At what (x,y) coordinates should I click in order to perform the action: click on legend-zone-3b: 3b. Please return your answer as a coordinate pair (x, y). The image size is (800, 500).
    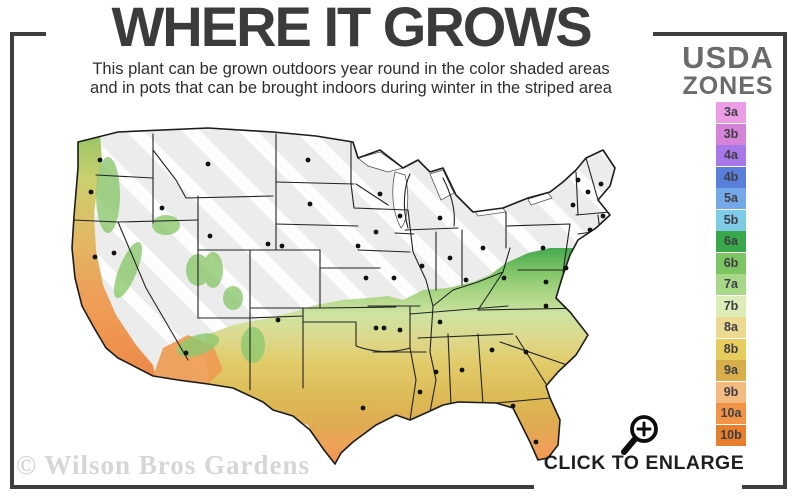
    Looking at the image, I should click on (731, 134).